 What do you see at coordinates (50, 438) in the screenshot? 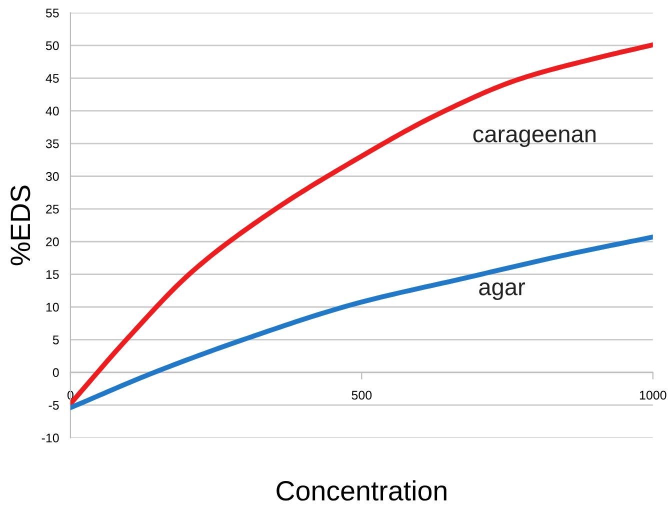
I see `y-tick-label: -10` at bounding box center [50, 438].